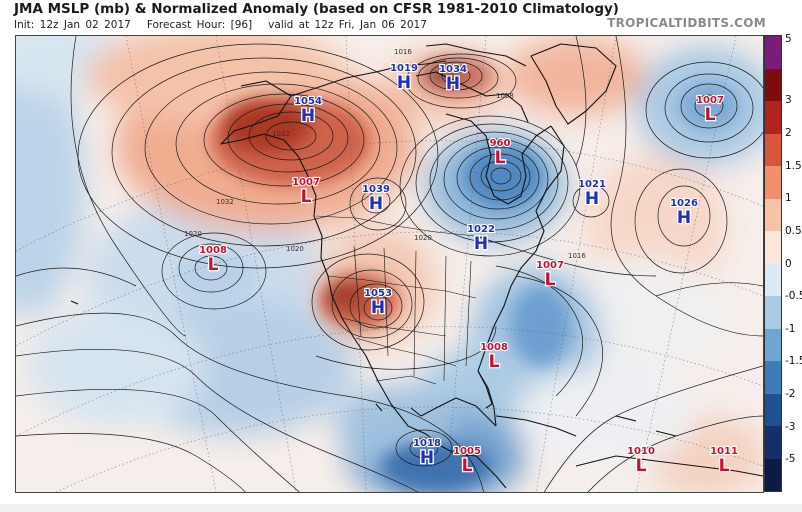  Describe the element at coordinates (788, 263) in the screenshot. I see `colorbar-tick-label: 0` at that location.